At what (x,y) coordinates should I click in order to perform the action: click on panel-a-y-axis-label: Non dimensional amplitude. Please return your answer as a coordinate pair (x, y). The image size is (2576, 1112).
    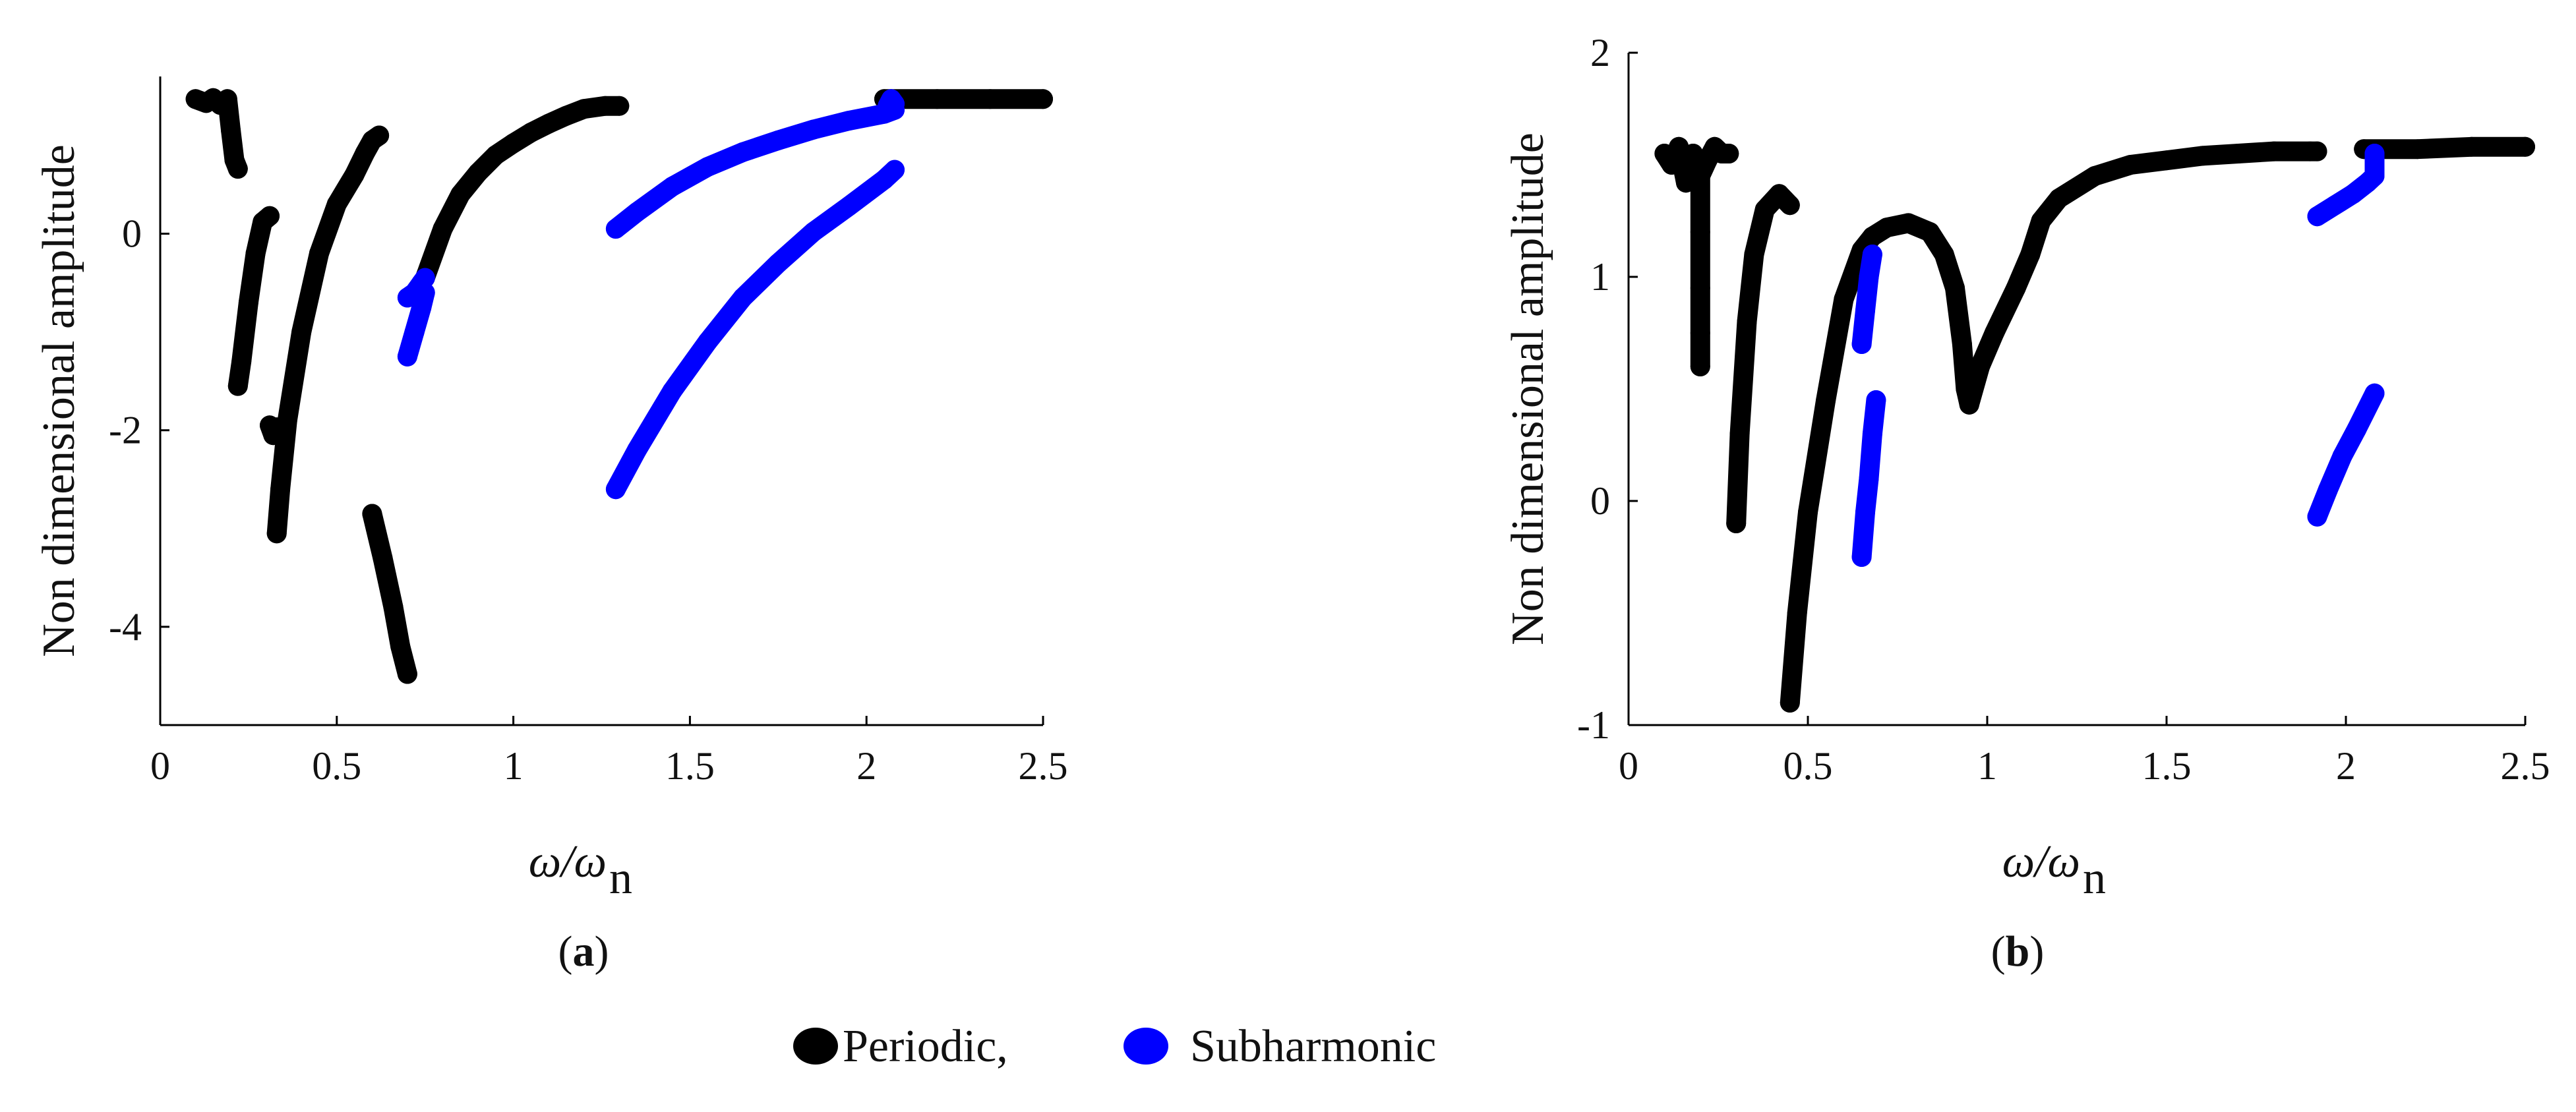
    Looking at the image, I should click on (59, 400).